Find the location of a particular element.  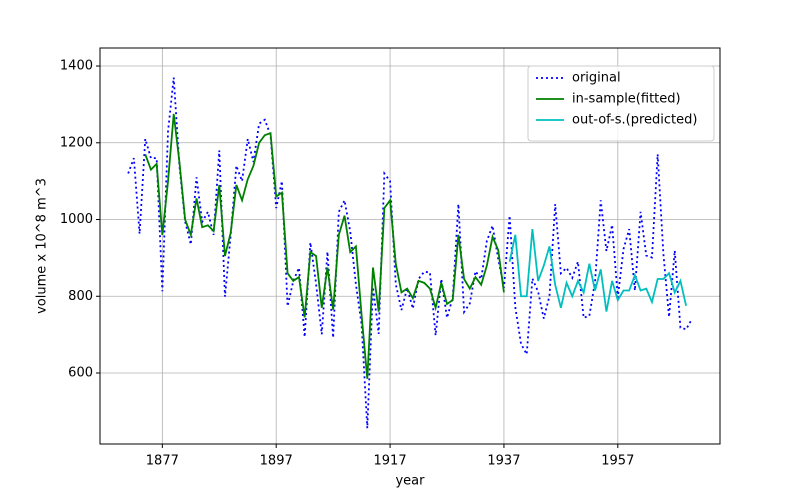

legend-label: out-of-s.(predicted) is located at coordinates (634, 120).